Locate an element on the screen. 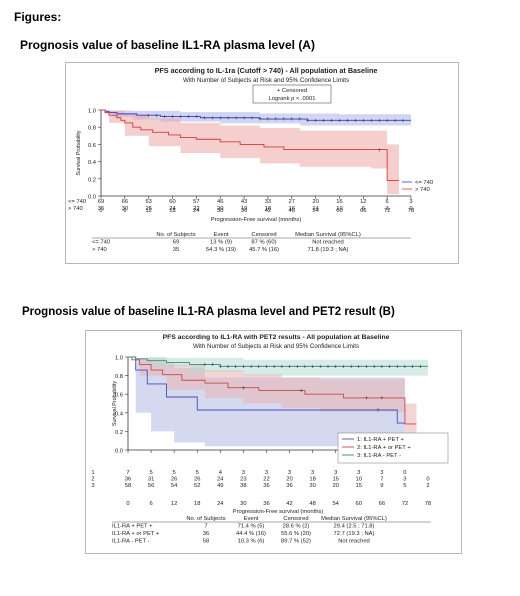 The image size is (520, 596). table-cell: 44.4 % (16) is located at coordinates (251, 534).